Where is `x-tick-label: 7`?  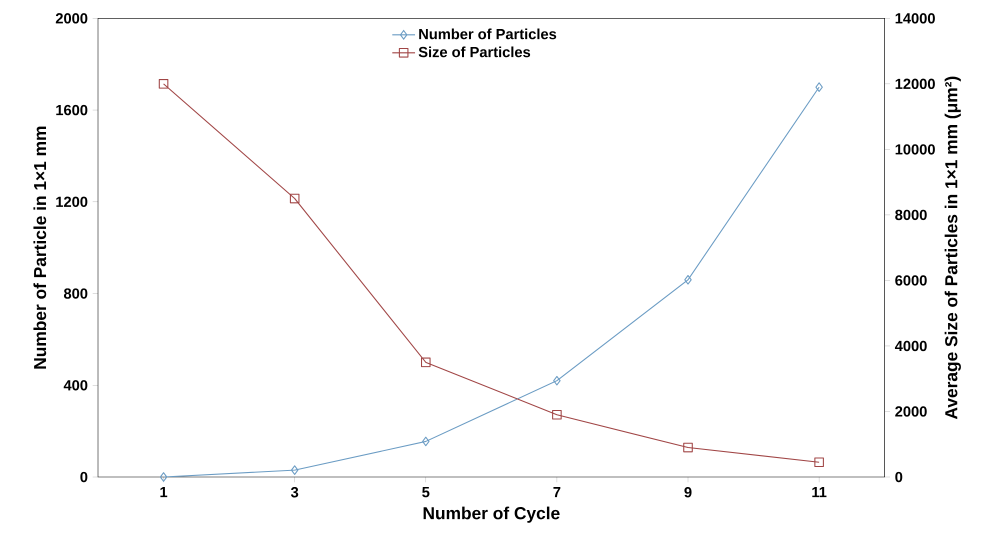
x-tick-label: 7 is located at coordinates (556, 492).